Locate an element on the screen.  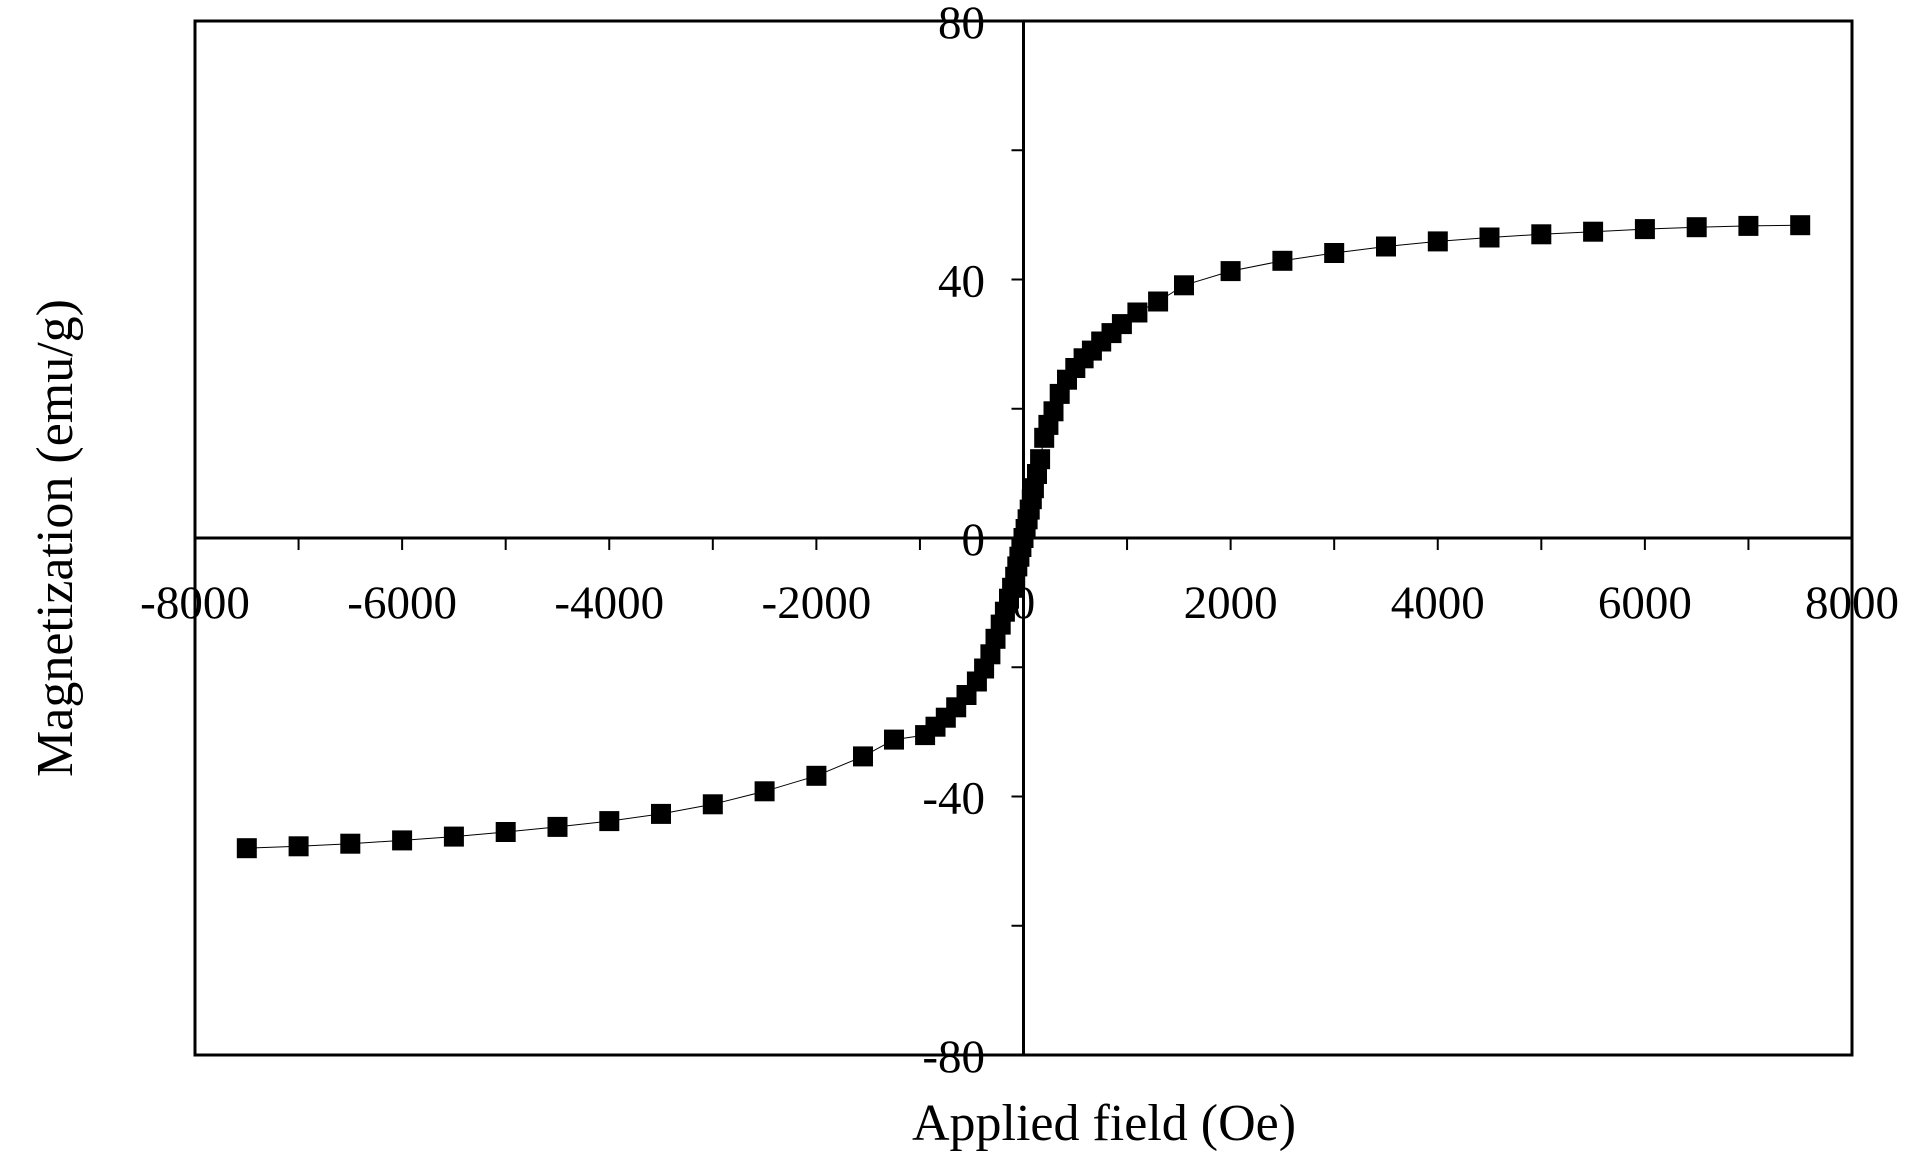
y-axis-title: Magnetization (emu/g) is located at coordinates (55, 538).